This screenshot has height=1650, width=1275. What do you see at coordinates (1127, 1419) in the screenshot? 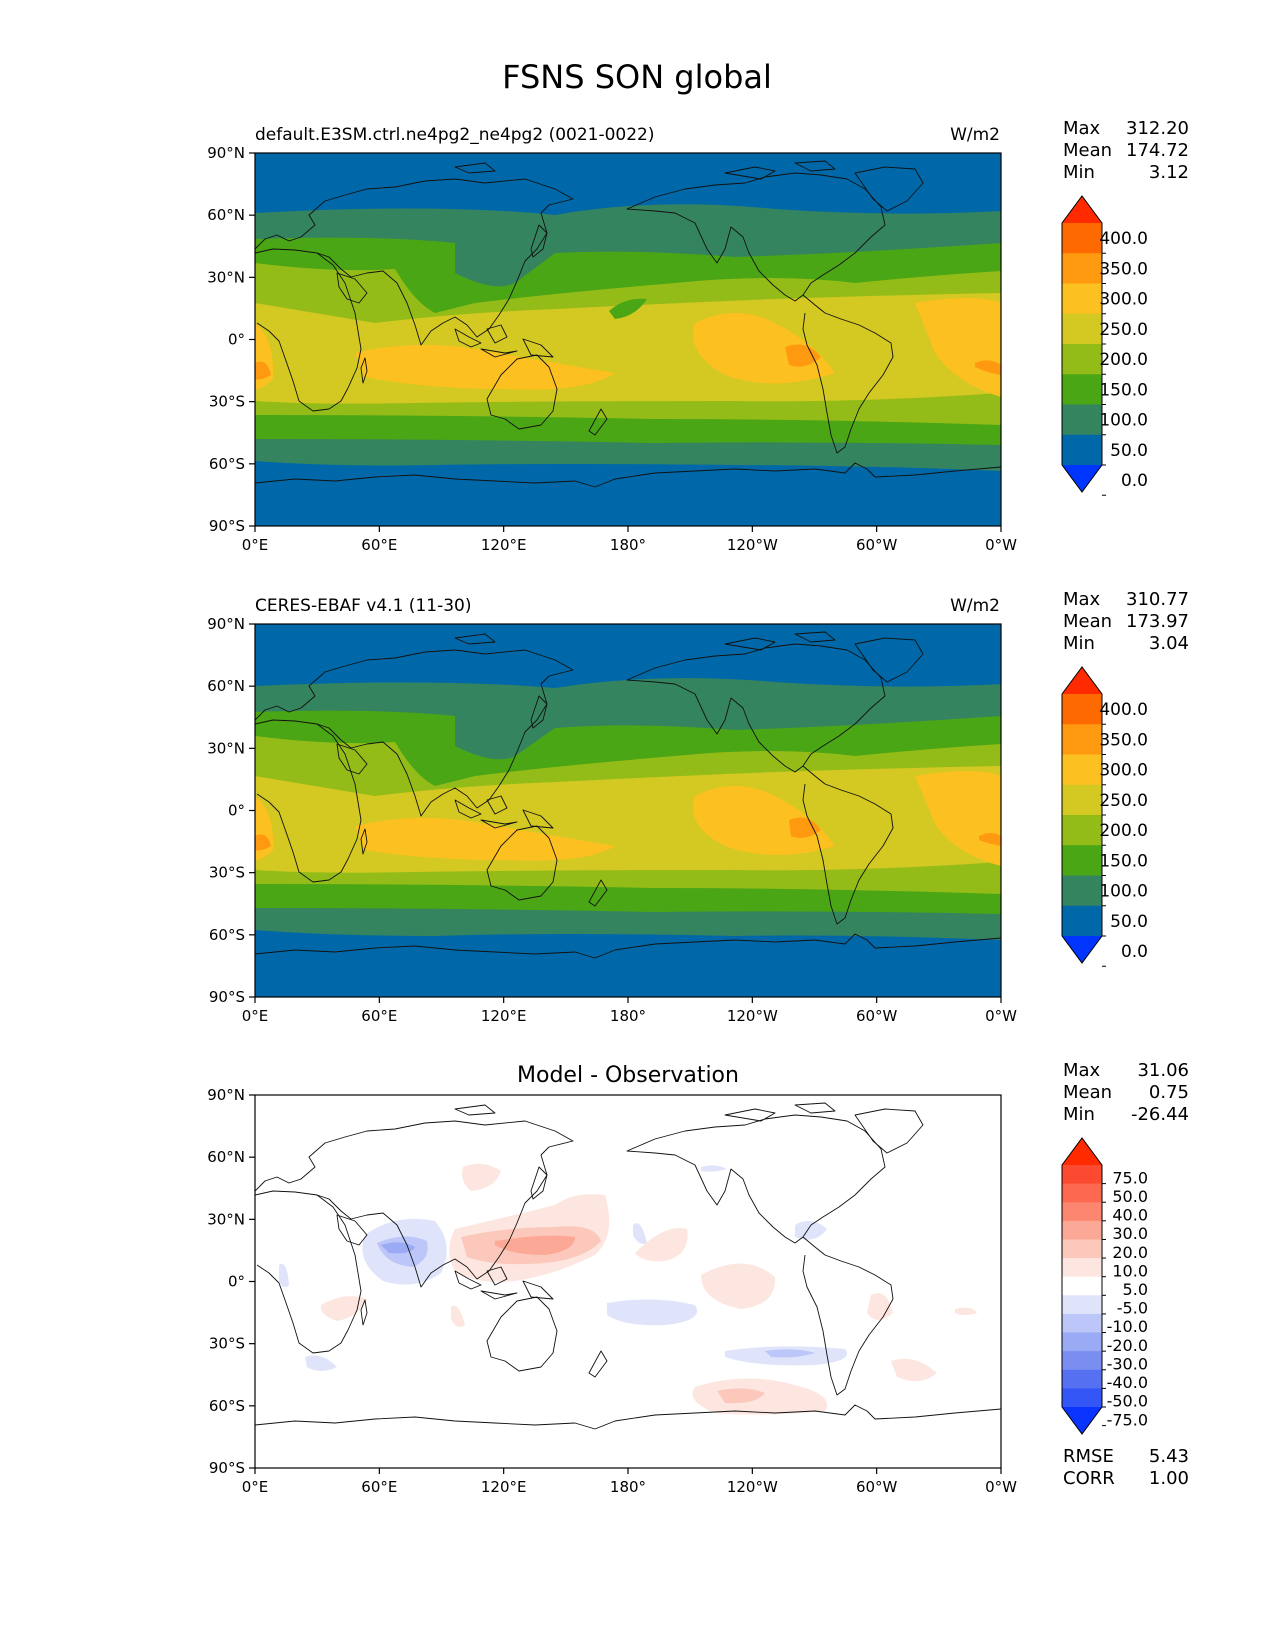
I see `colorbar-label: -75.0` at bounding box center [1127, 1419].